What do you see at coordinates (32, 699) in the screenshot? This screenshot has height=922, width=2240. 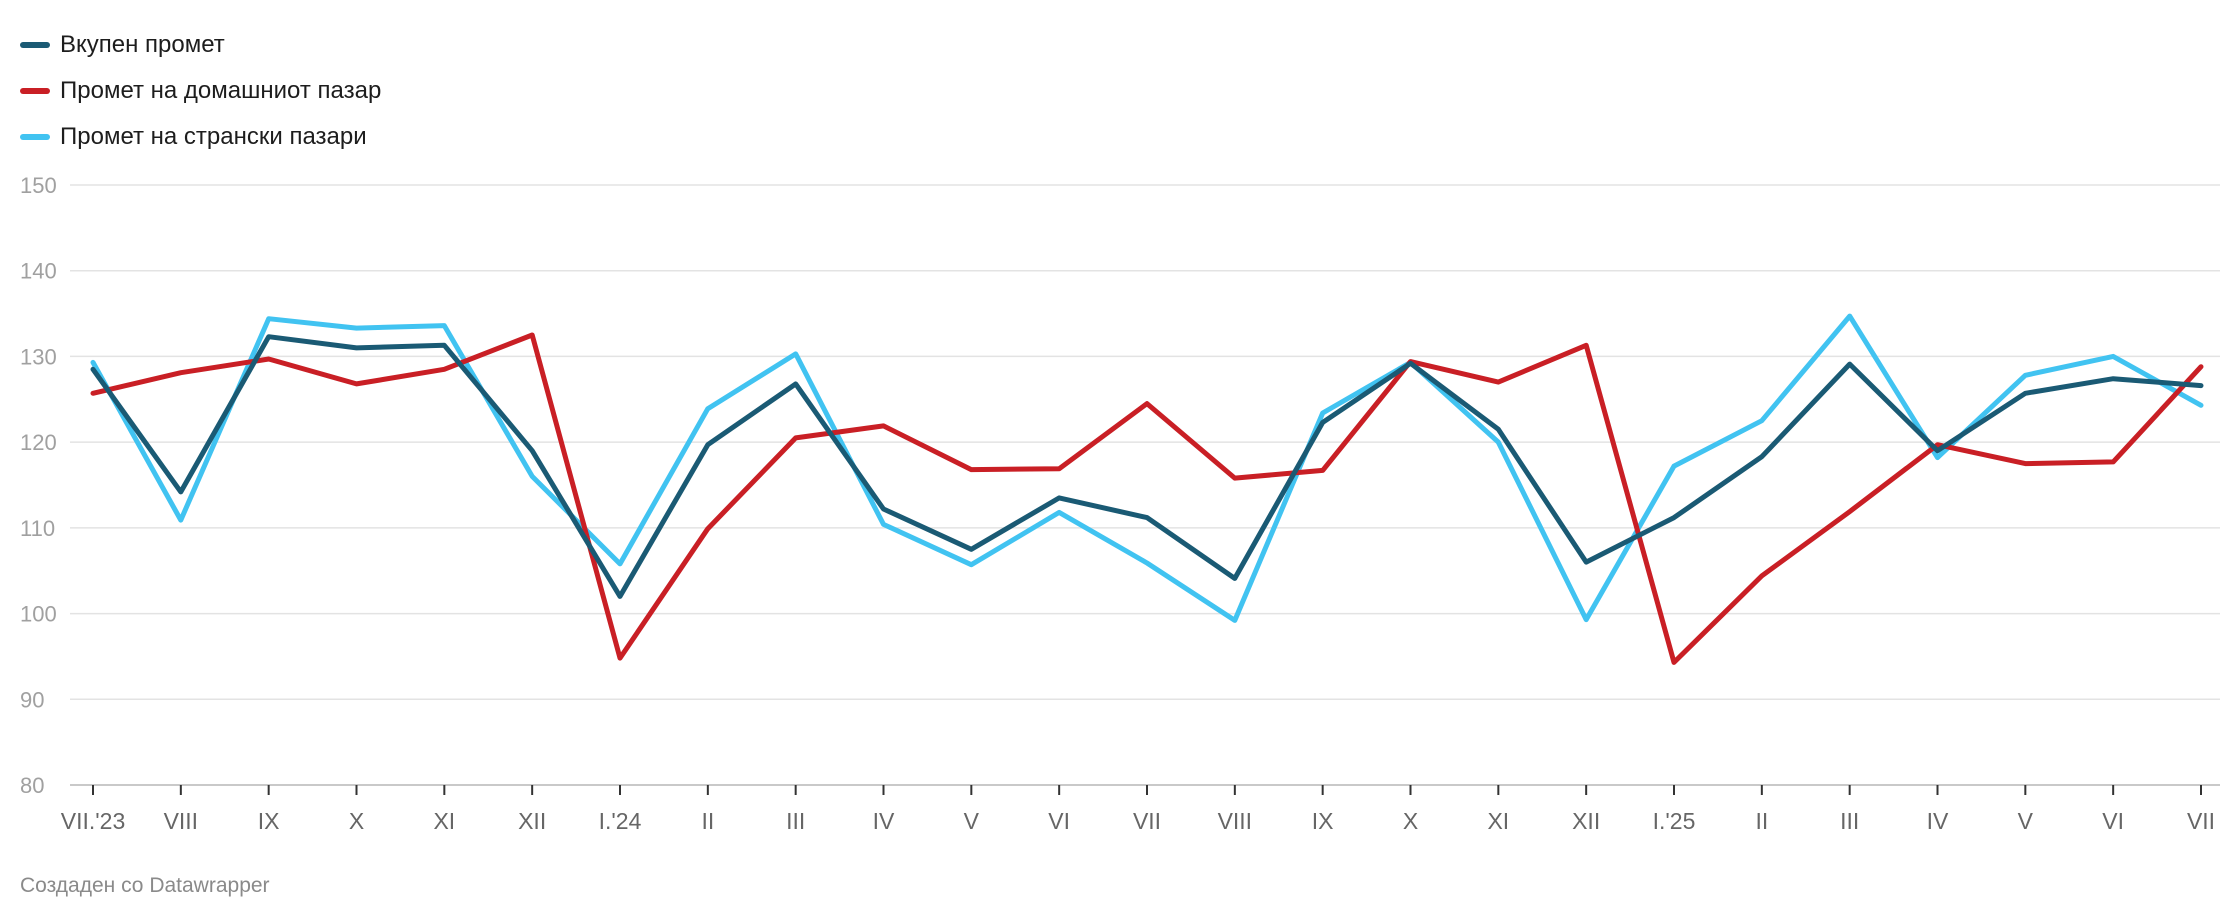 I see `y-tick-label: 90` at bounding box center [32, 699].